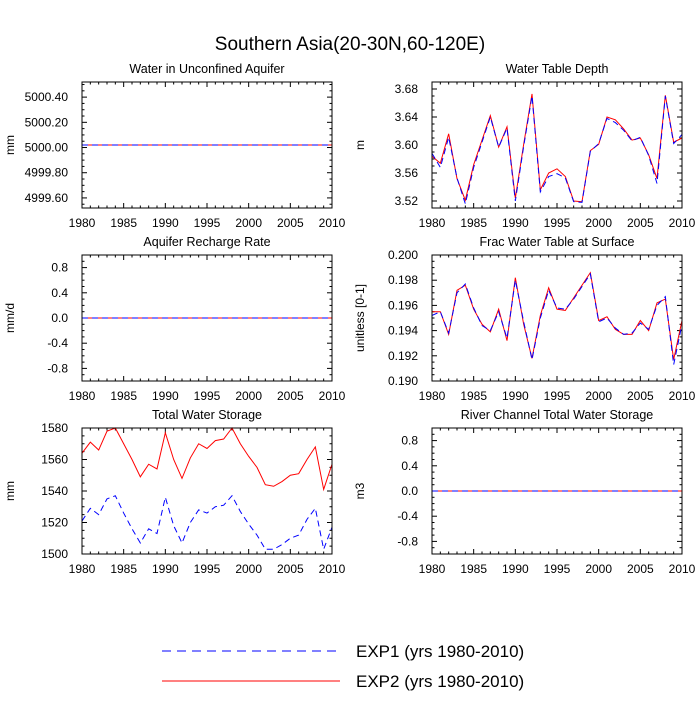  What do you see at coordinates (360, 318) in the screenshot?
I see `y-axis-label: unitless [0-1]` at bounding box center [360, 318].